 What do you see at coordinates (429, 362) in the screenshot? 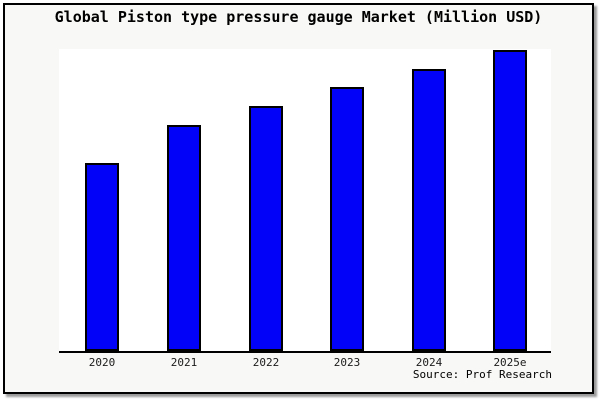
I see `x-tick-2024: 2024` at bounding box center [429, 362].